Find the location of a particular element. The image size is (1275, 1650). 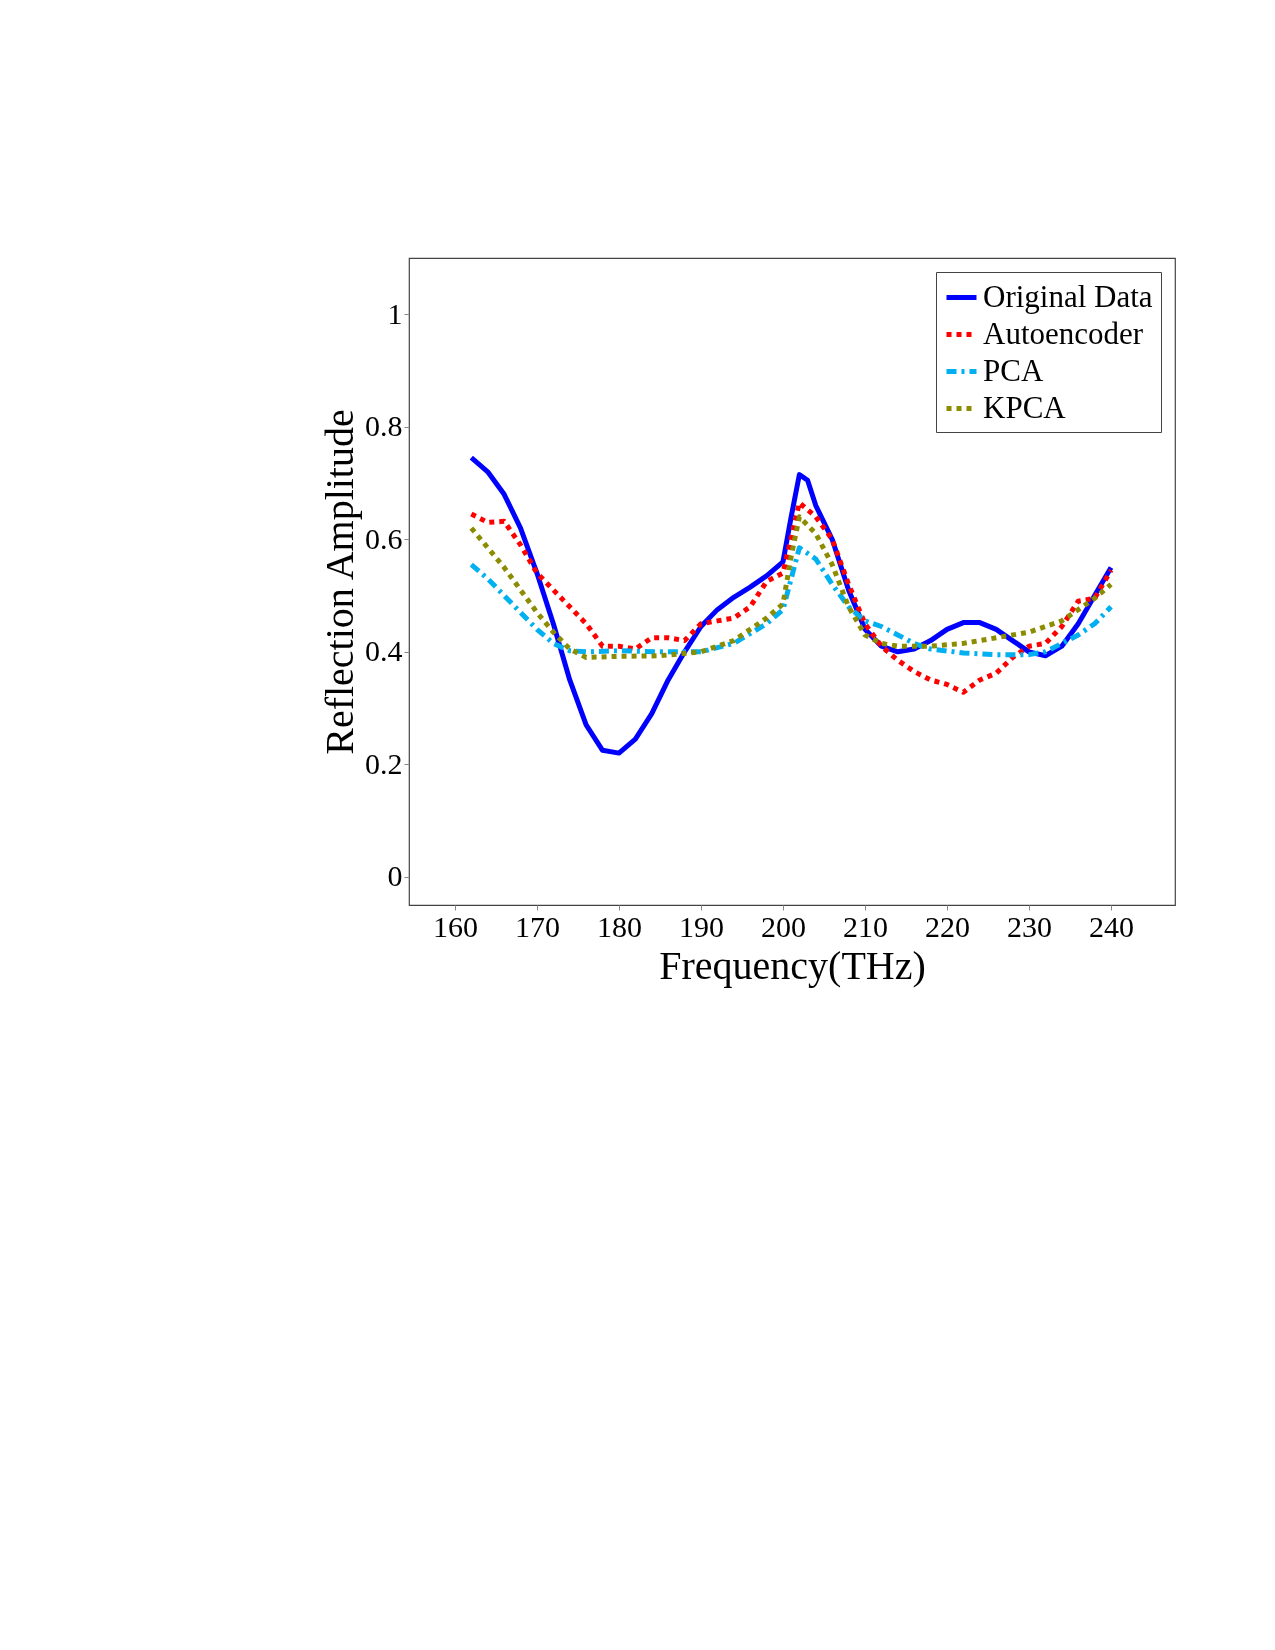

x-tick-label: 170 is located at coordinates (537, 926).